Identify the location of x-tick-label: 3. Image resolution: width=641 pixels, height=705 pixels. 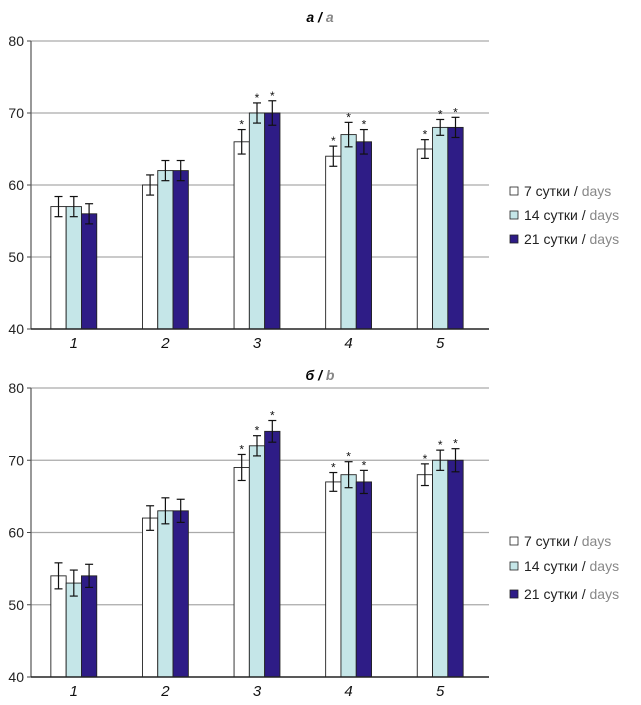
(257, 691).